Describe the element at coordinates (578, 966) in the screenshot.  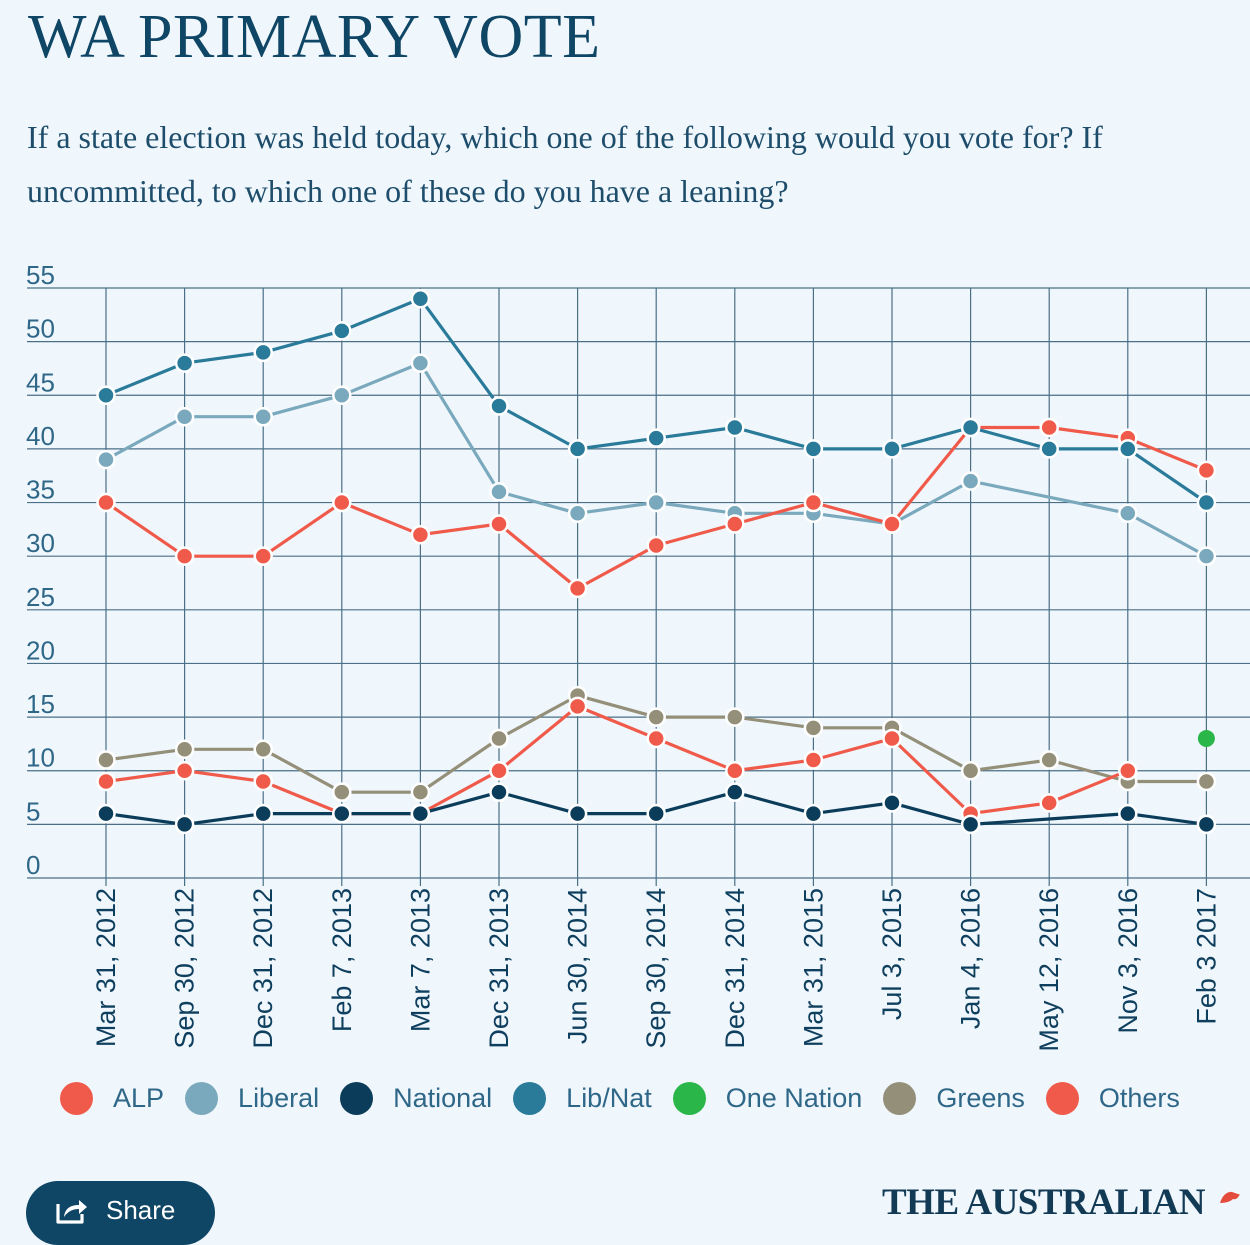
I see `x-tick-label: Jun 30, 2014` at that location.